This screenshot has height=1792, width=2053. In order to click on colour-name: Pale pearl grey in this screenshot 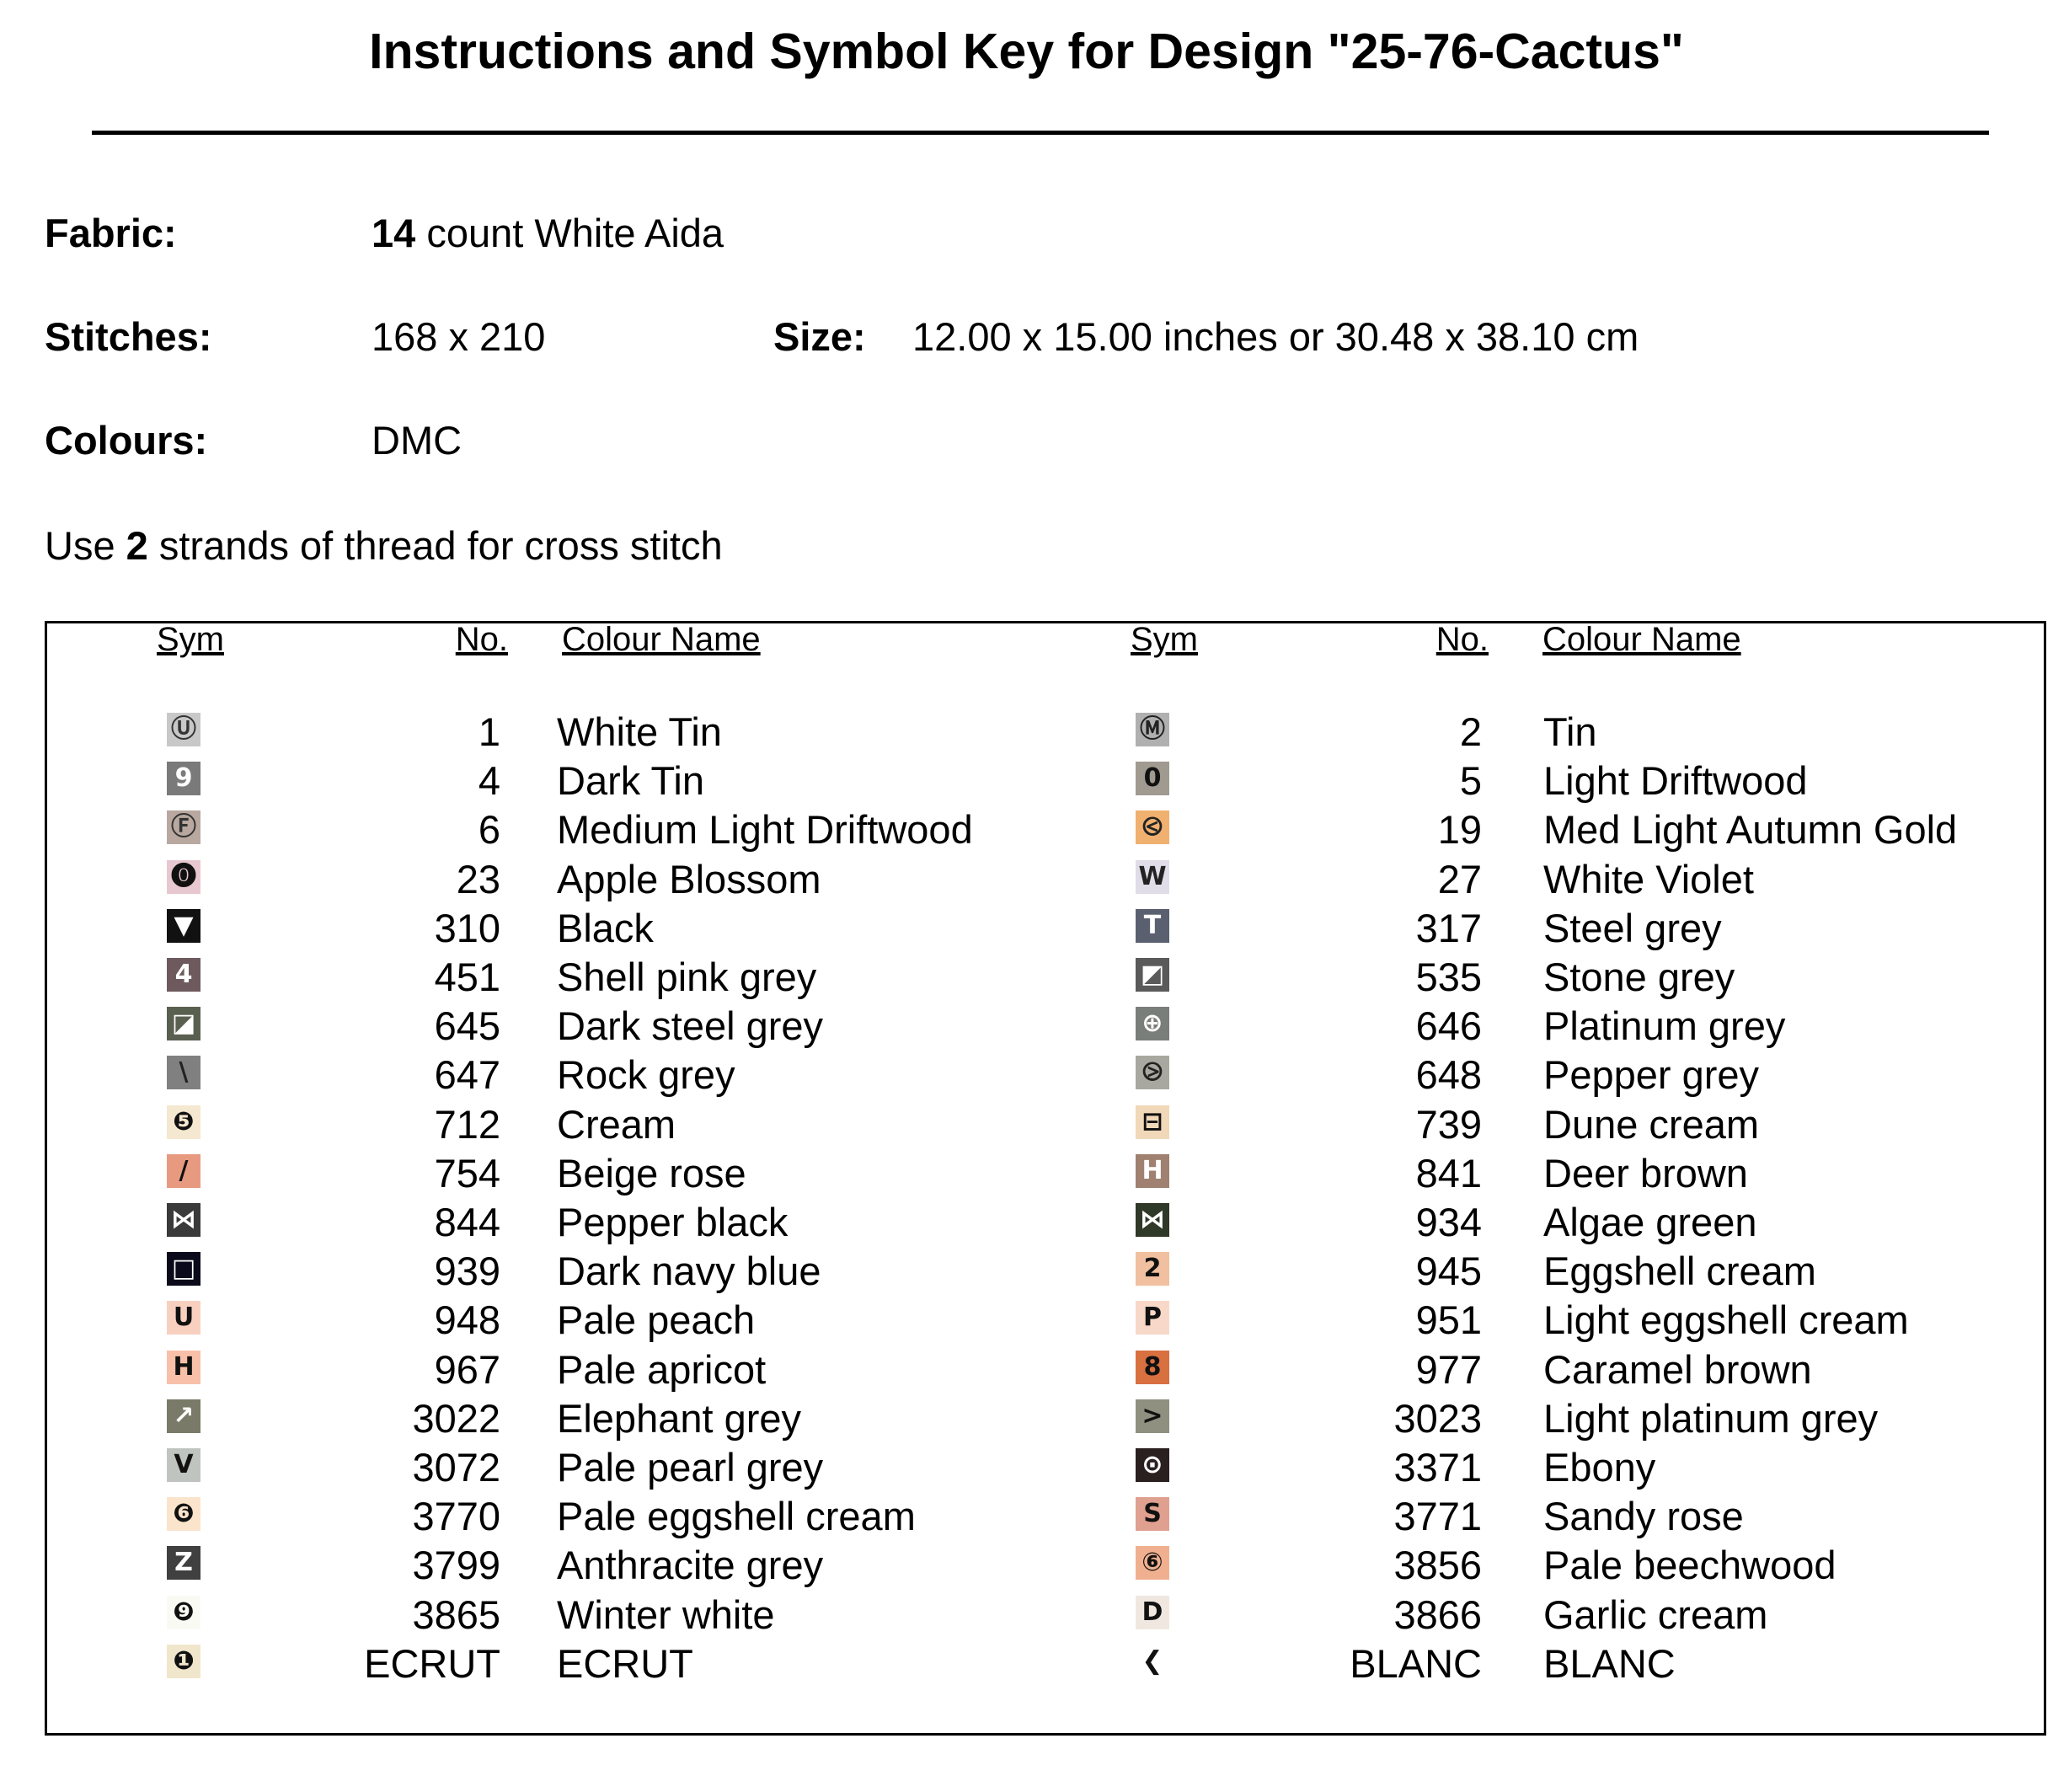, I will do `click(690, 1467)`.